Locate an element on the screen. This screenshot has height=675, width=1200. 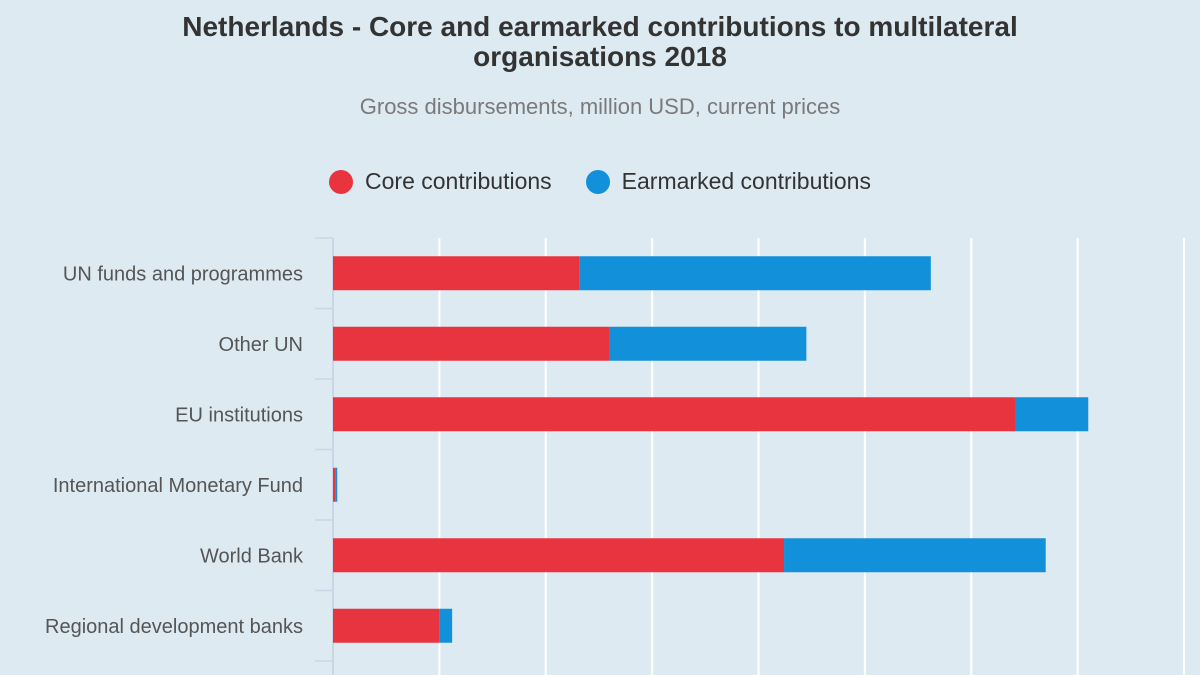
category-label: EU institutions is located at coordinates (239, 415).